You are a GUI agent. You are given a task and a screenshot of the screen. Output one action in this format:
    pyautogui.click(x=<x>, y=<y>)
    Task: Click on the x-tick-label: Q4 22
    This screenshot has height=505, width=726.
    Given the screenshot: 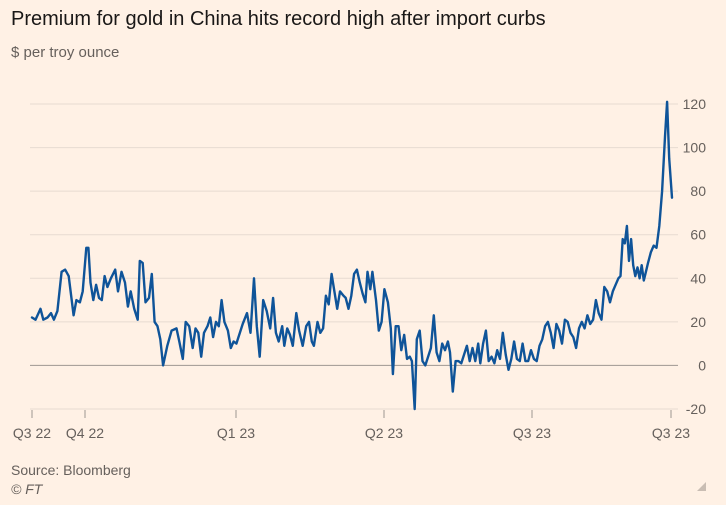 What is the action you would take?
    pyautogui.click(x=85, y=433)
    